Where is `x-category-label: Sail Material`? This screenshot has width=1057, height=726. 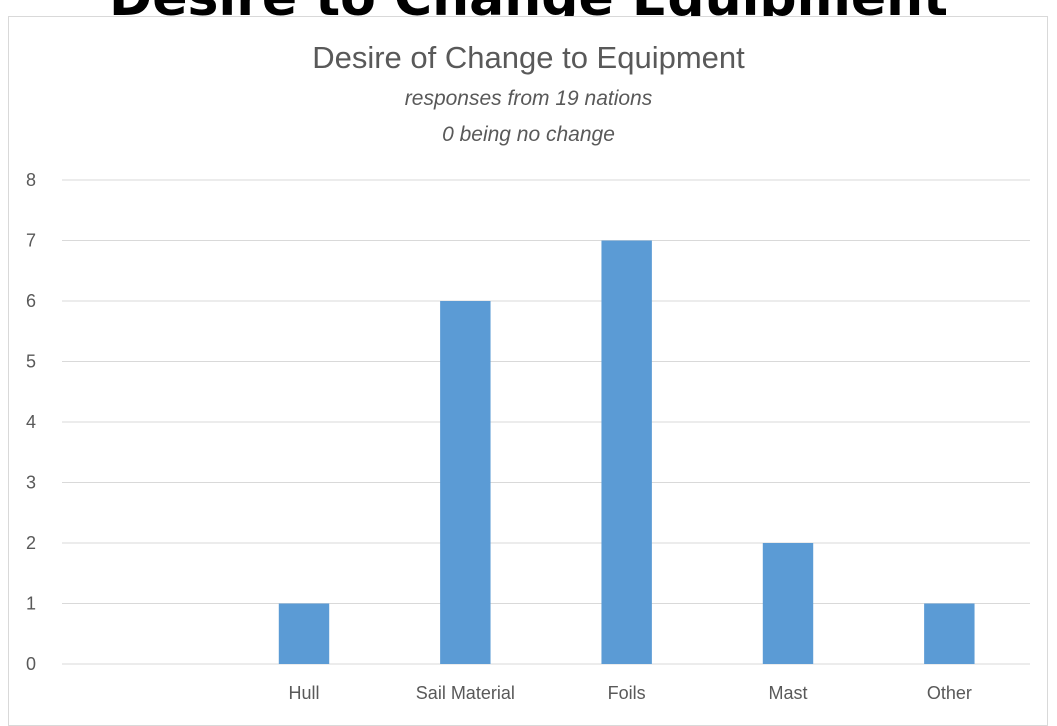
x-category-label: Sail Material is located at coordinates (465, 693).